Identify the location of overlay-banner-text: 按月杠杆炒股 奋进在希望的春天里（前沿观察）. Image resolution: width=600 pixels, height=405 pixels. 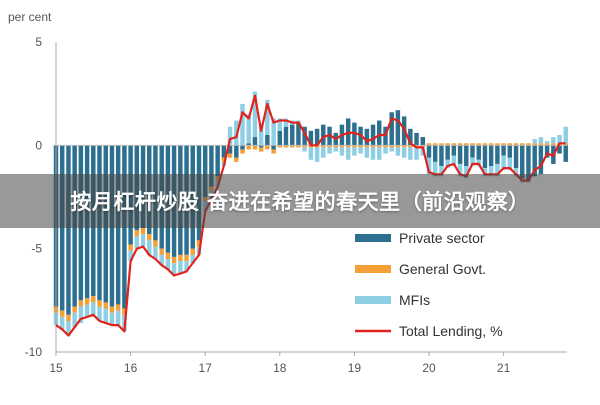
(300, 202).